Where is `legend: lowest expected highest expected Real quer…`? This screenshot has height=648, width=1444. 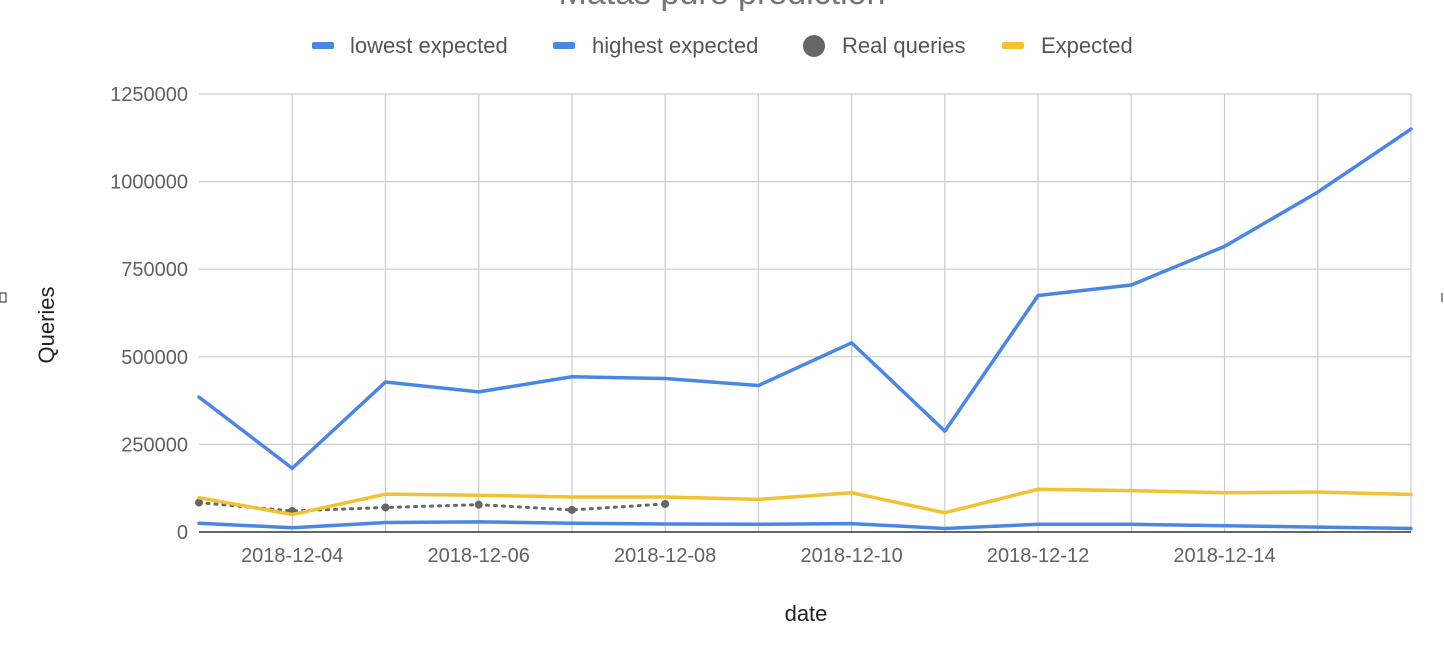 legend: lowest expected highest expected Real quer… is located at coordinates (722, 45).